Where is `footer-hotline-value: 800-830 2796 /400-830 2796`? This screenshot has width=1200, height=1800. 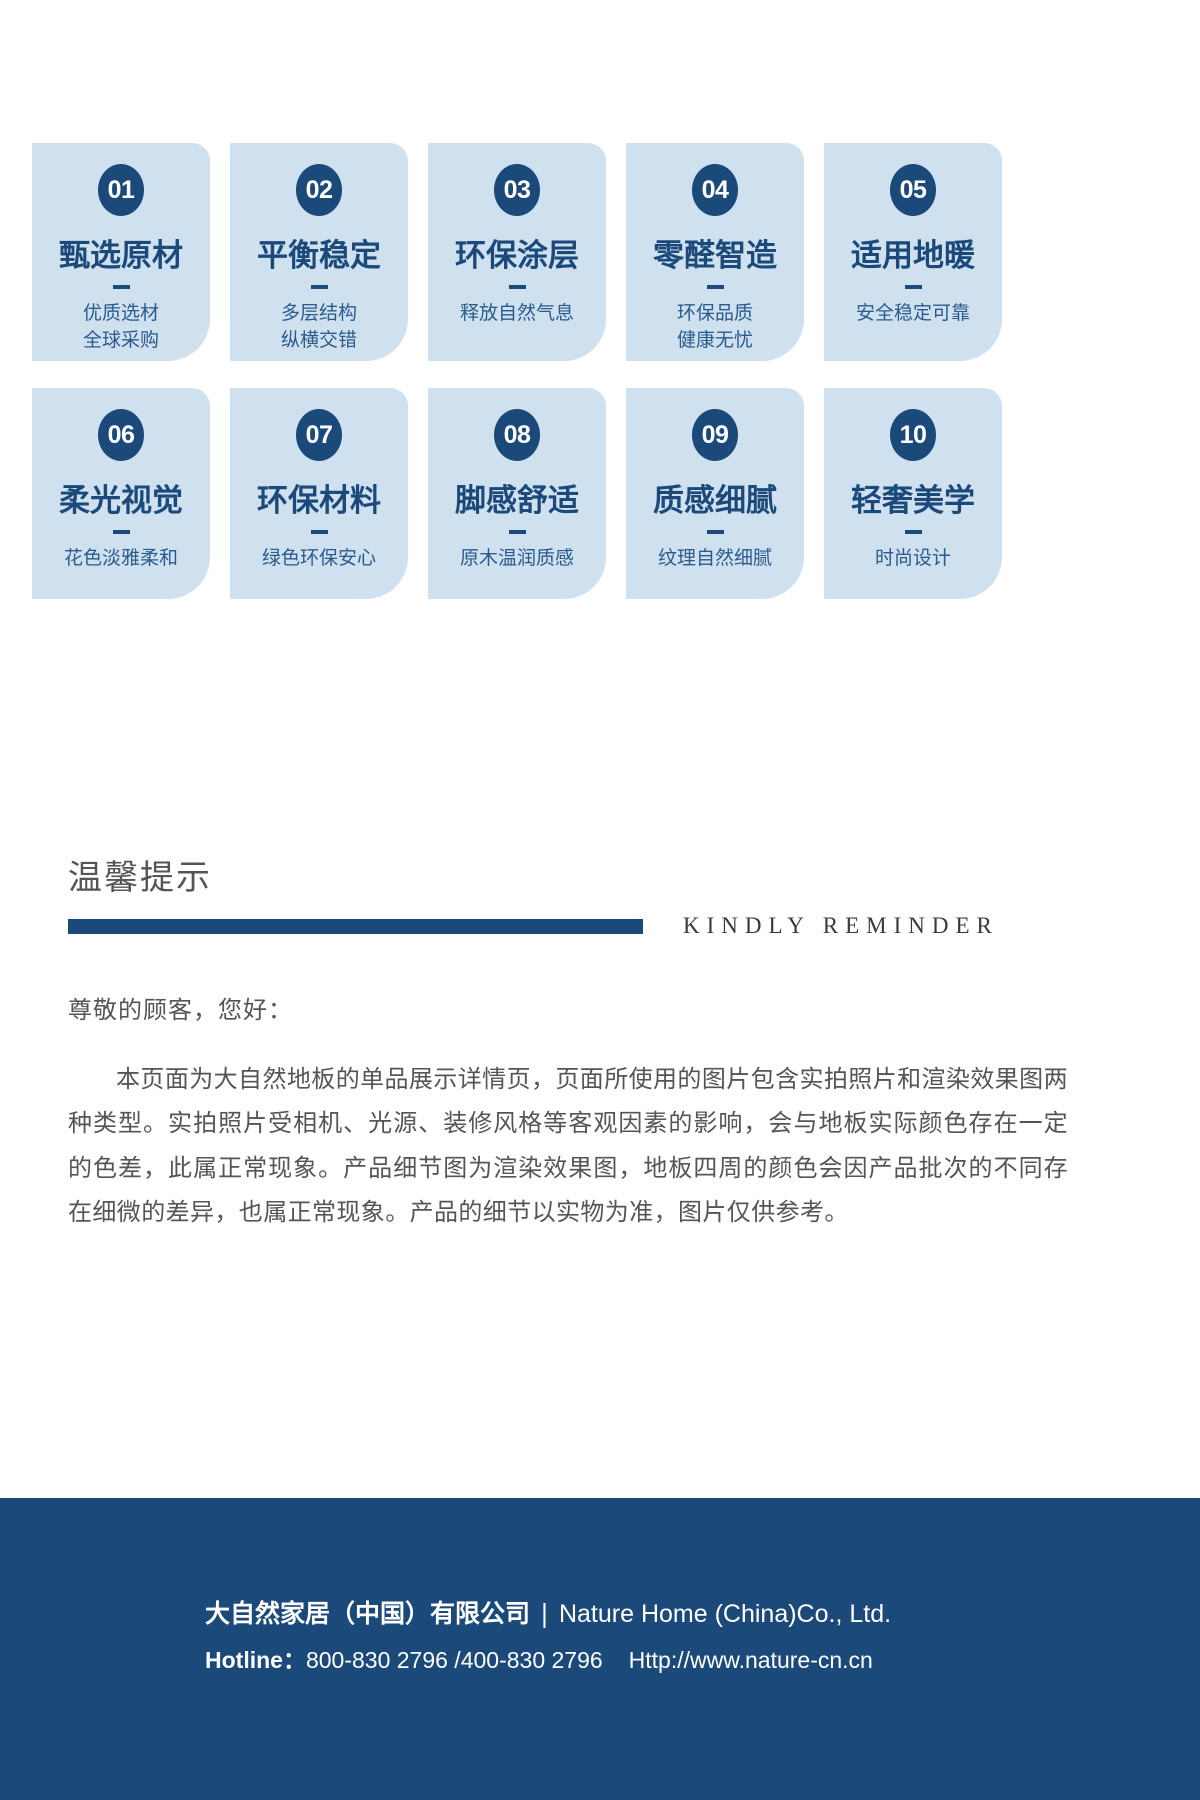
footer-hotline-value: 800-830 2796 /400-830 2796 is located at coordinates (454, 1660).